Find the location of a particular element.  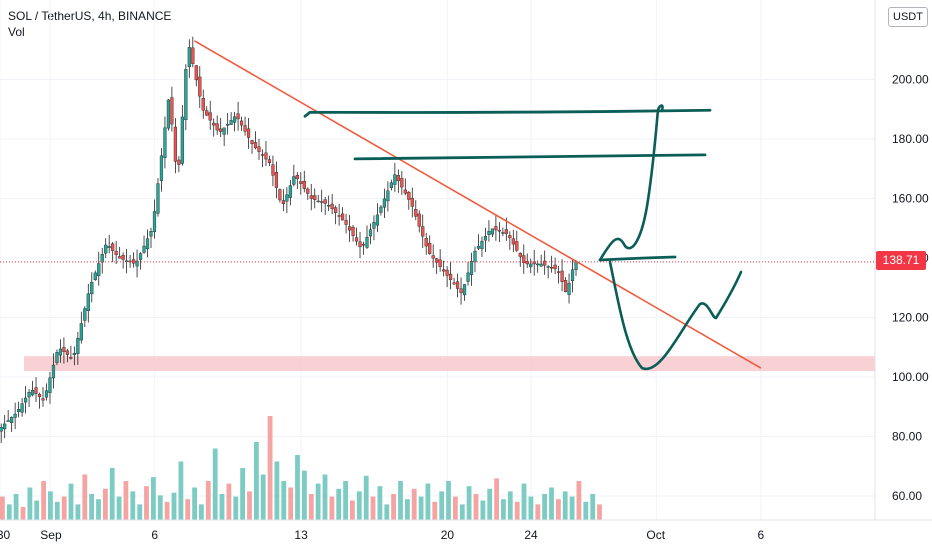

y-tick-label: 120.00 is located at coordinates (910, 318).